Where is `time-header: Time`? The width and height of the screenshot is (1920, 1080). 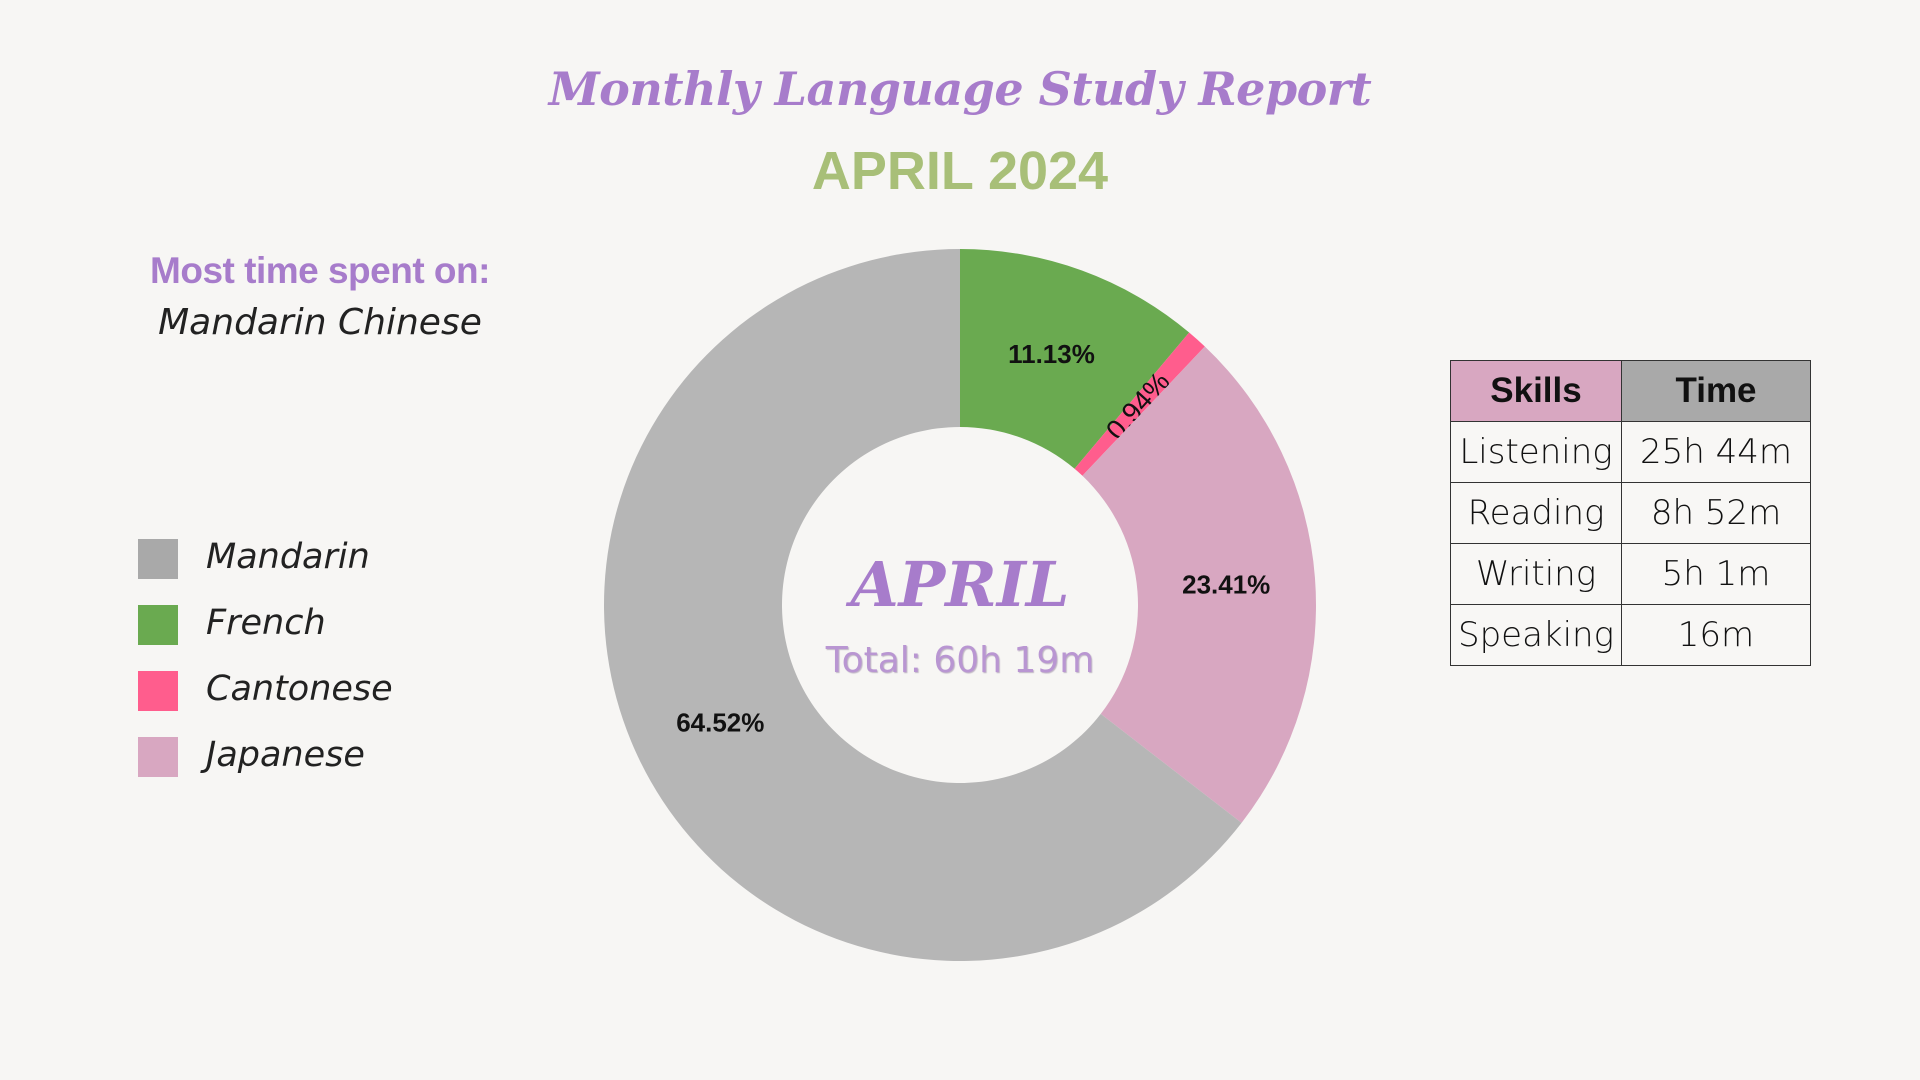 time-header: Time is located at coordinates (1716, 391).